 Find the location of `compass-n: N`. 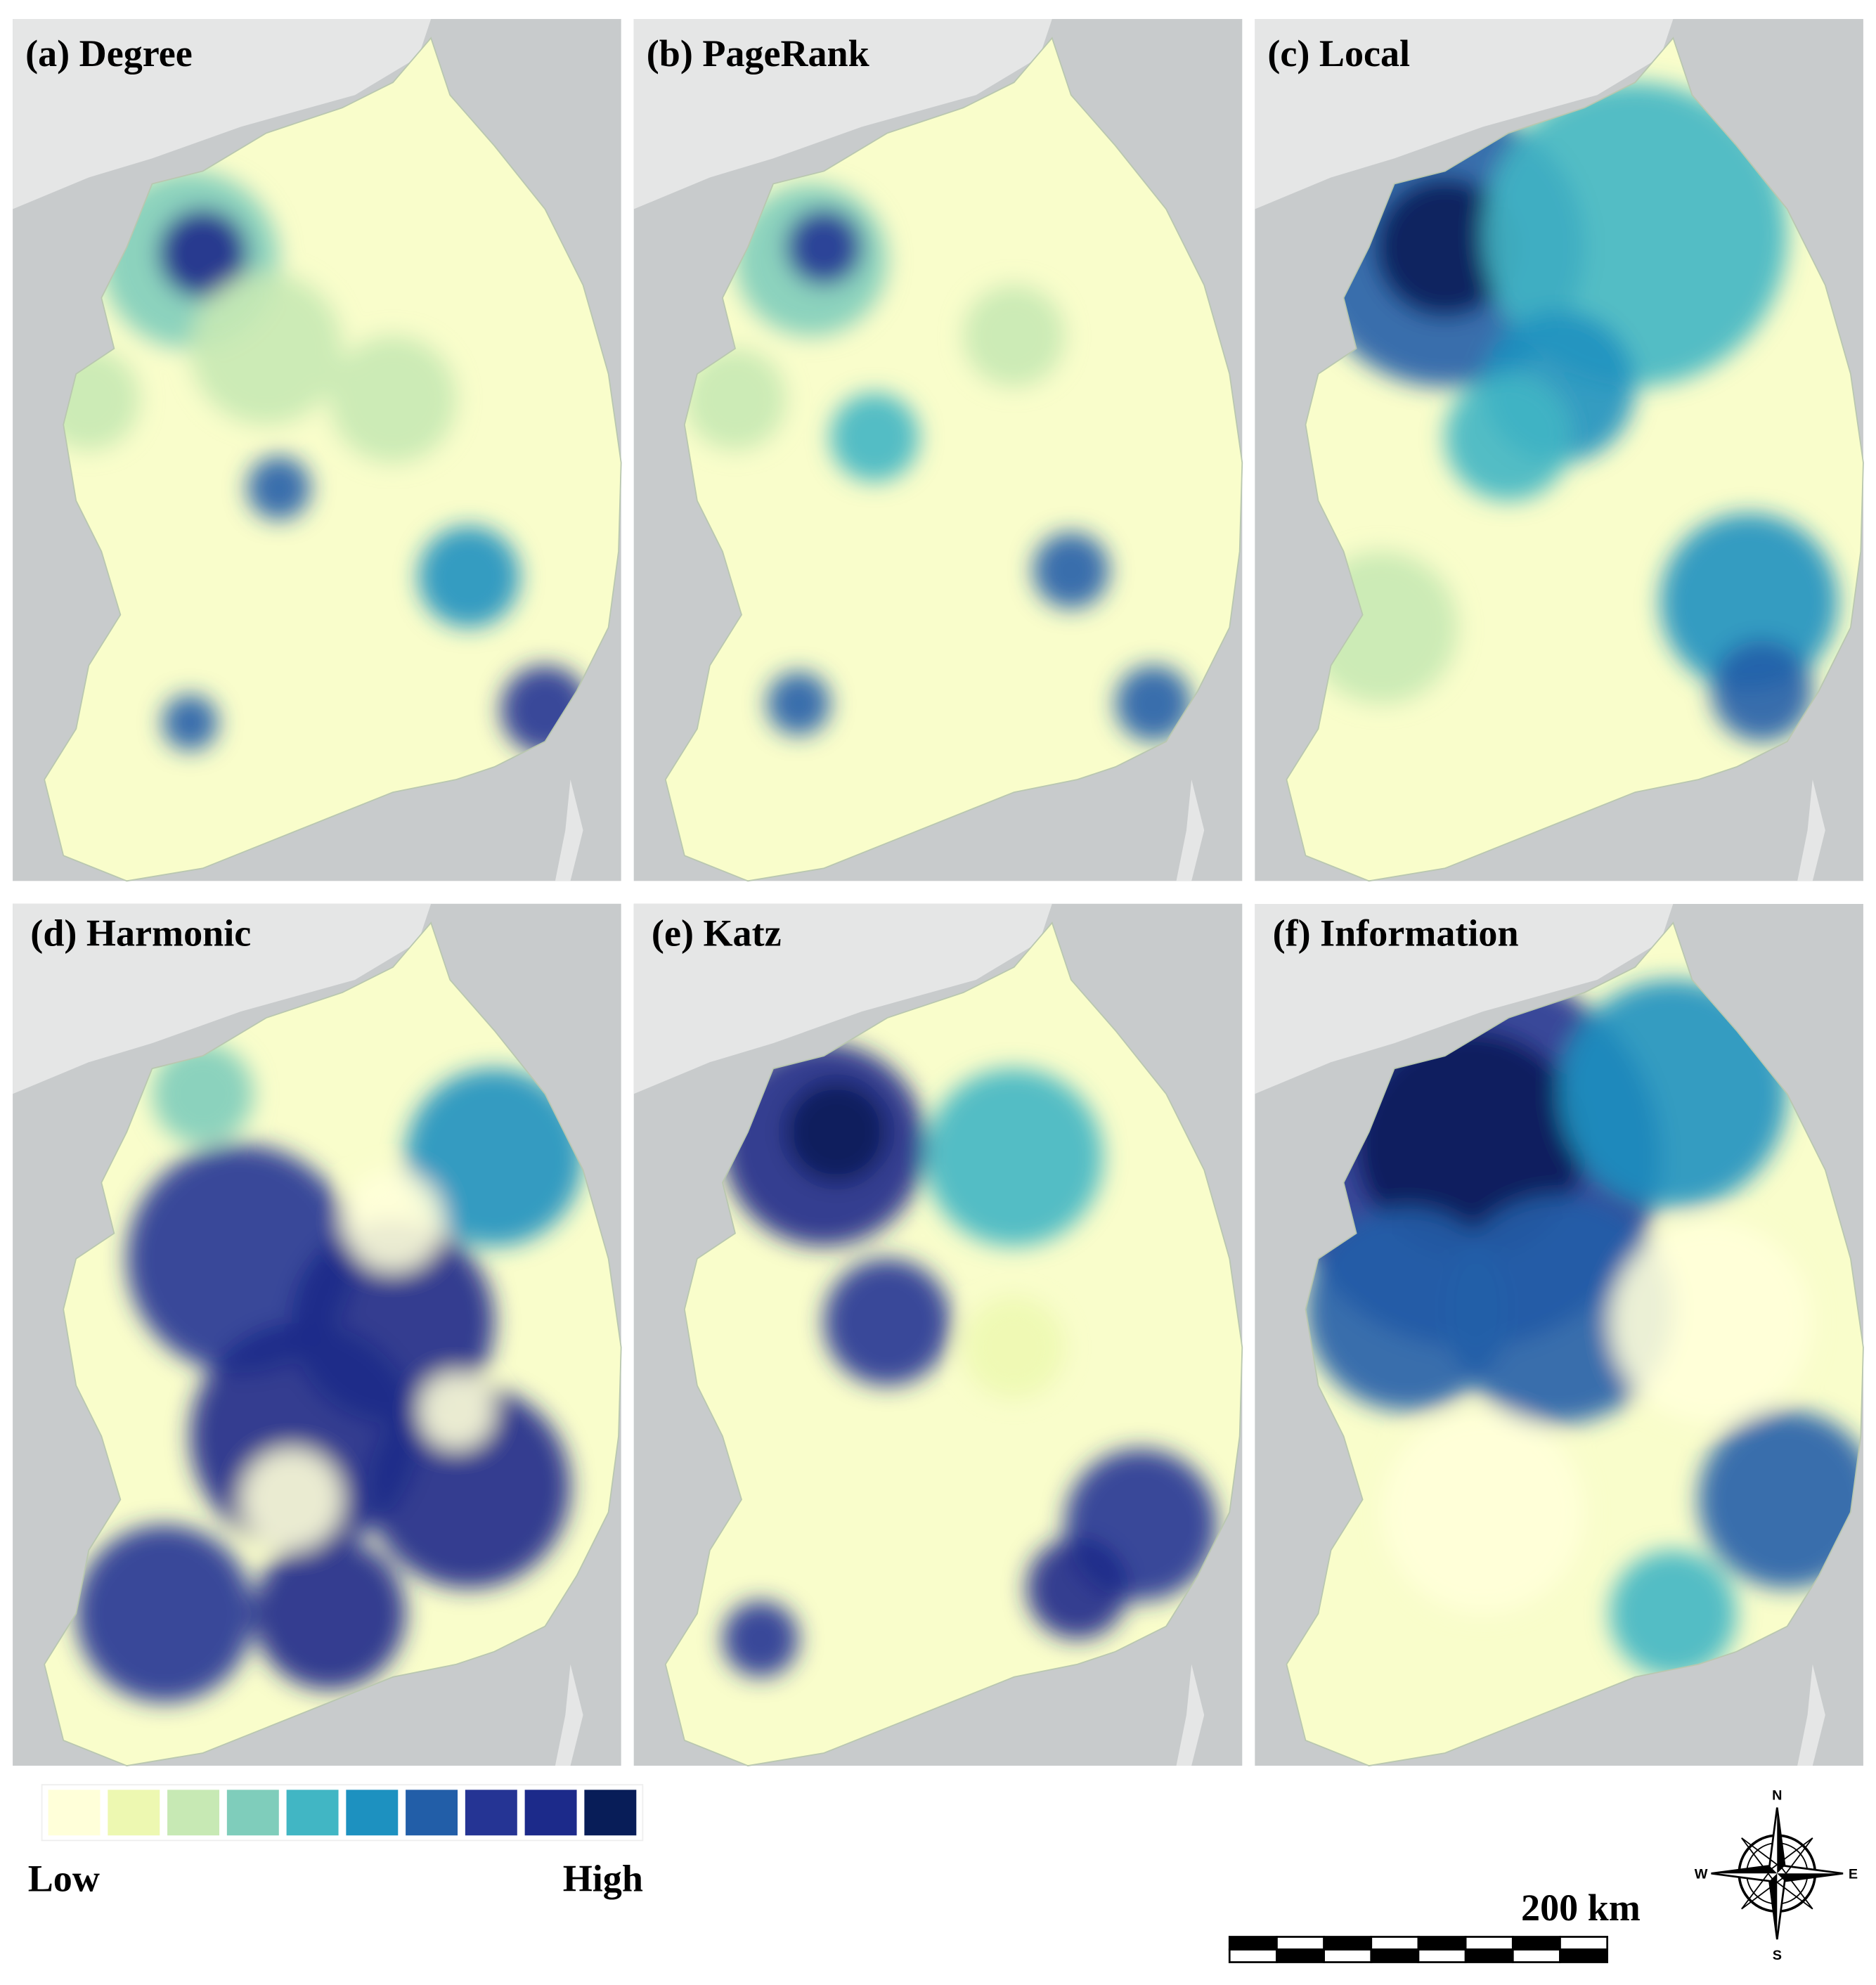

compass-n: N is located at coordinates (1777, 1796).